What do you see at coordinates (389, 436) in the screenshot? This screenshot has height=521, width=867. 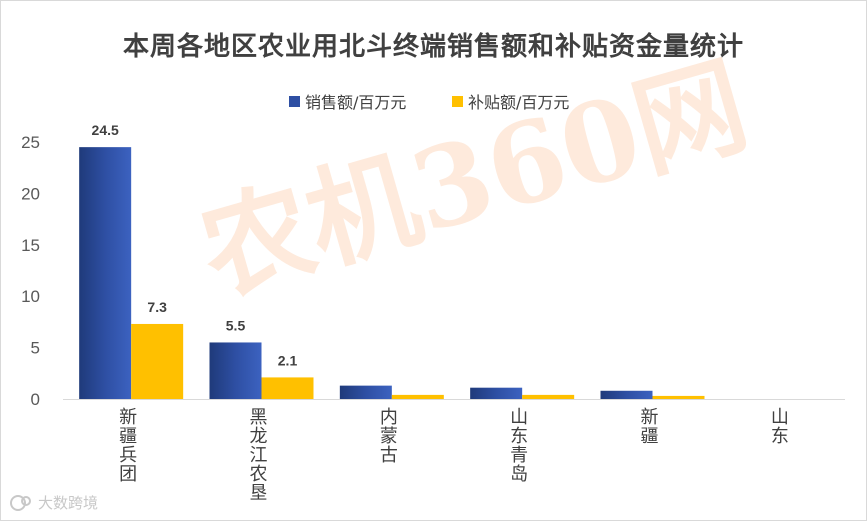 I see `x-tick-label: 内蒙古` at bounding box center [389, 436].